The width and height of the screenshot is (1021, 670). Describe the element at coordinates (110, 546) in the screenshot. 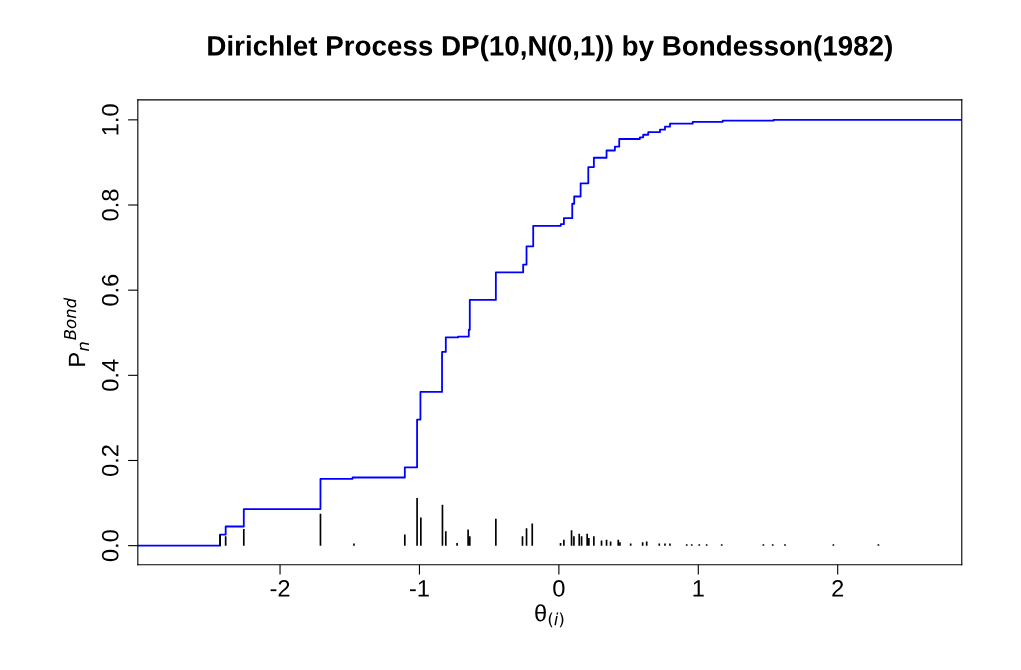

I see `y-tick-label: 0.0` at that location.